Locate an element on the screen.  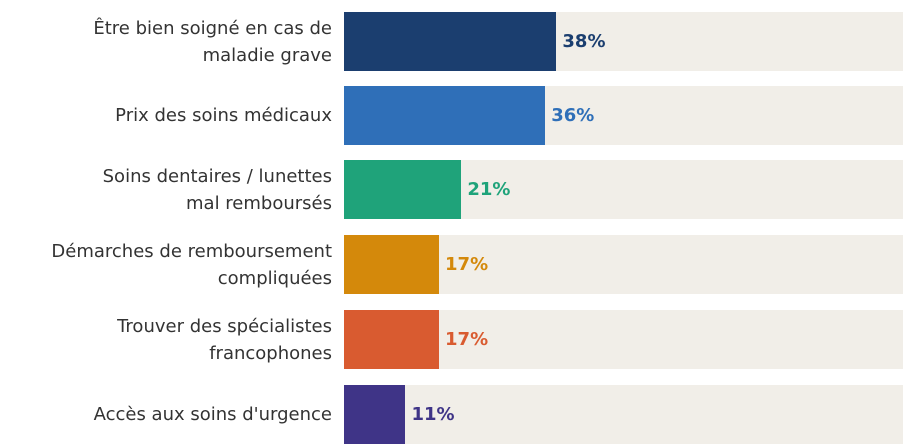
value-label: 36% is located at coordinates (573, 115).